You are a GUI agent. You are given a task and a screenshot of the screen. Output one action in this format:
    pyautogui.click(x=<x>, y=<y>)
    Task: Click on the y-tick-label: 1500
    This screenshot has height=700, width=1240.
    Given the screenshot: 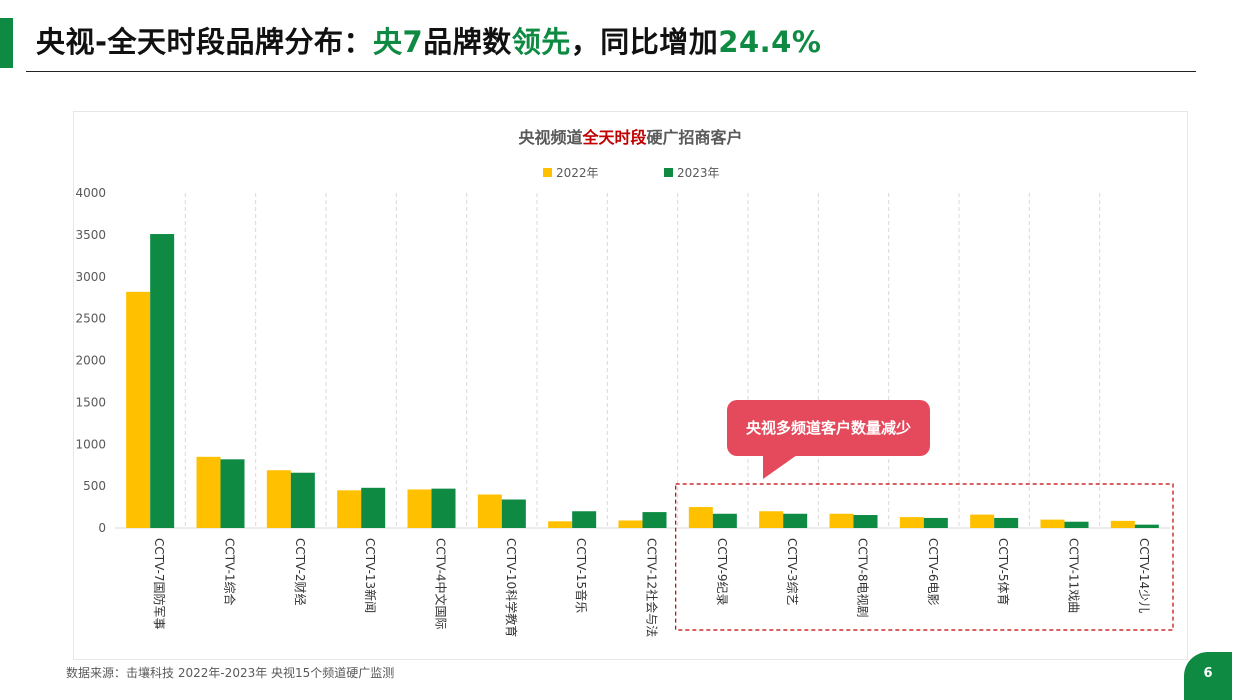 What is the action you would take?
    pyautogui.click(x=90, y=402)
    